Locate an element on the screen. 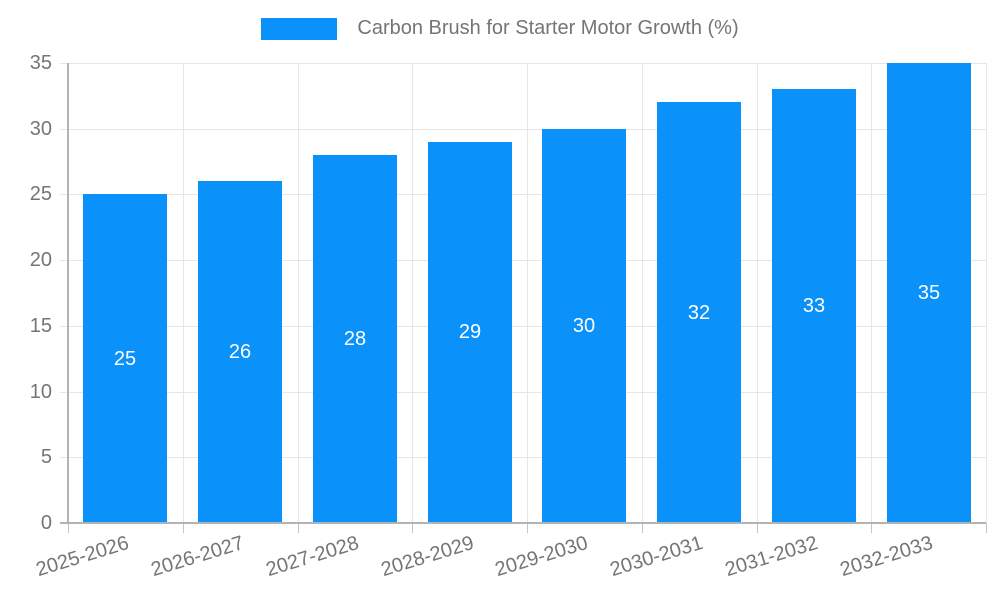  bar-value-label: 30 is located at coordinates (584, 326).